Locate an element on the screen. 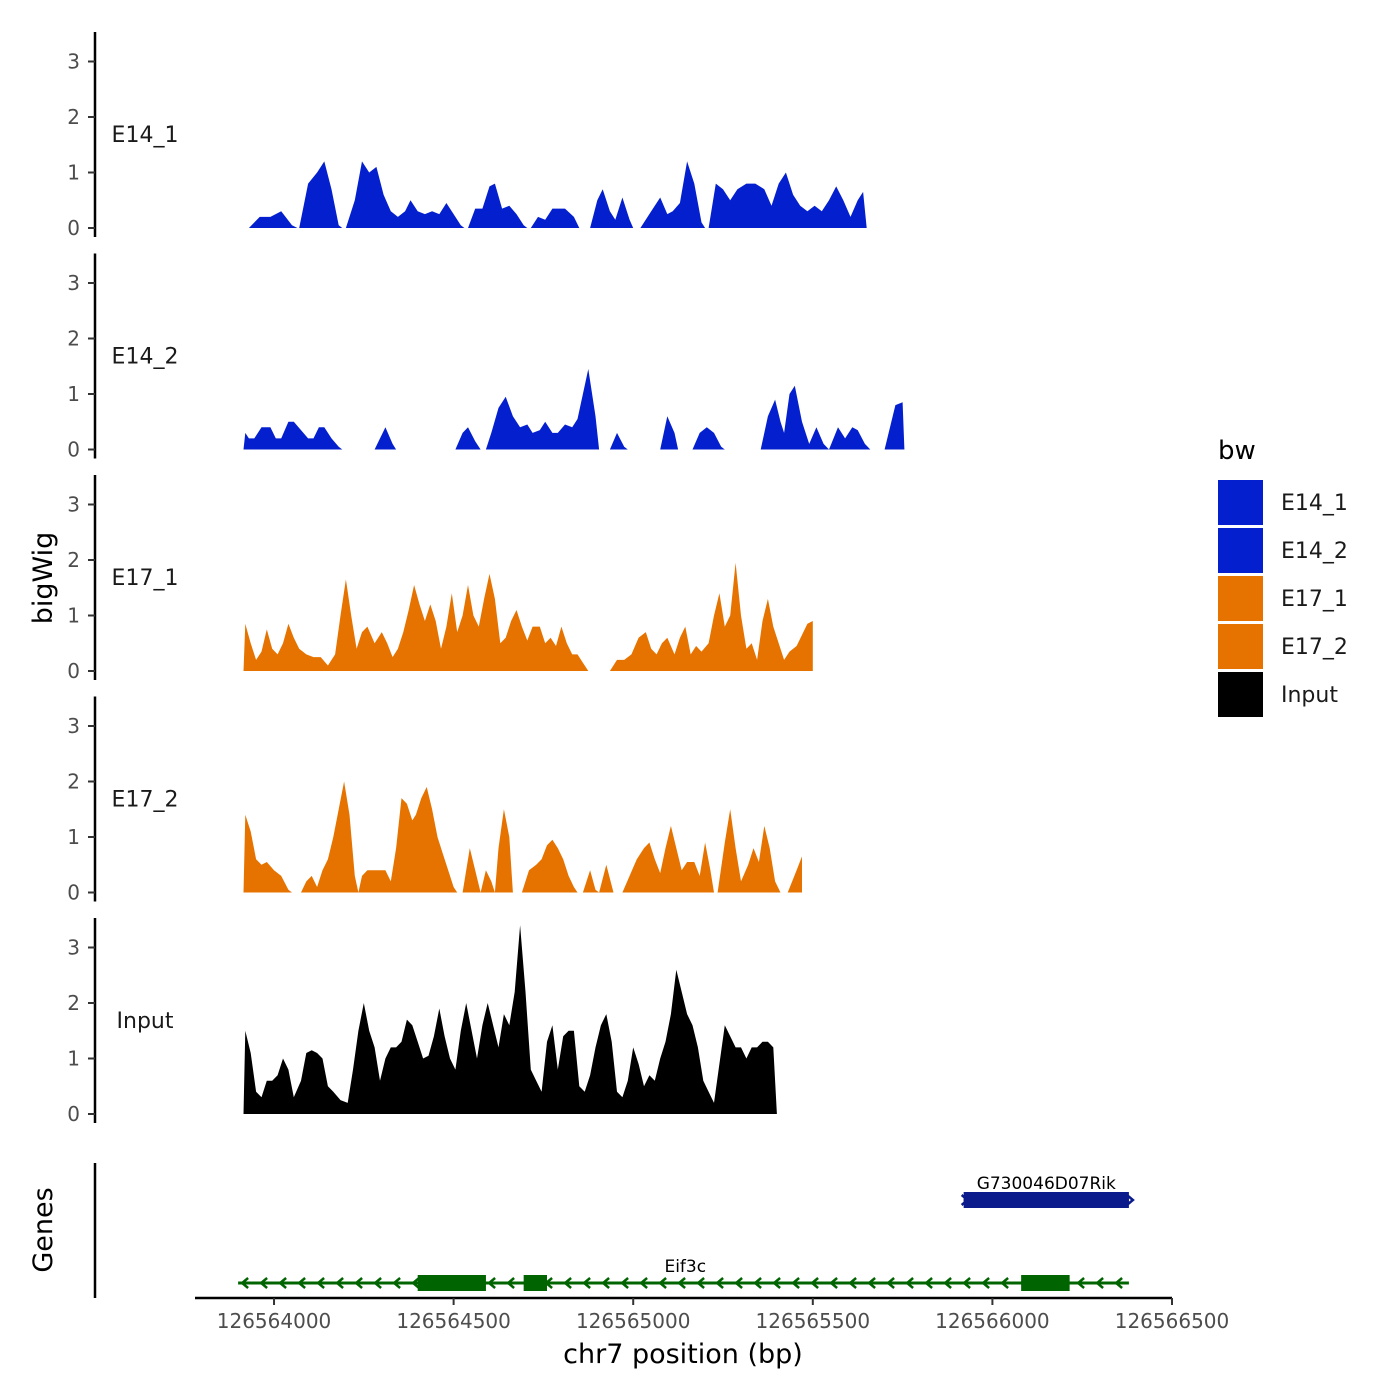 The image size is (1400, 1400). legend: bw E14_1 E14_2 E17_1 E17_2 Input is located at coordinates (1283, 576).